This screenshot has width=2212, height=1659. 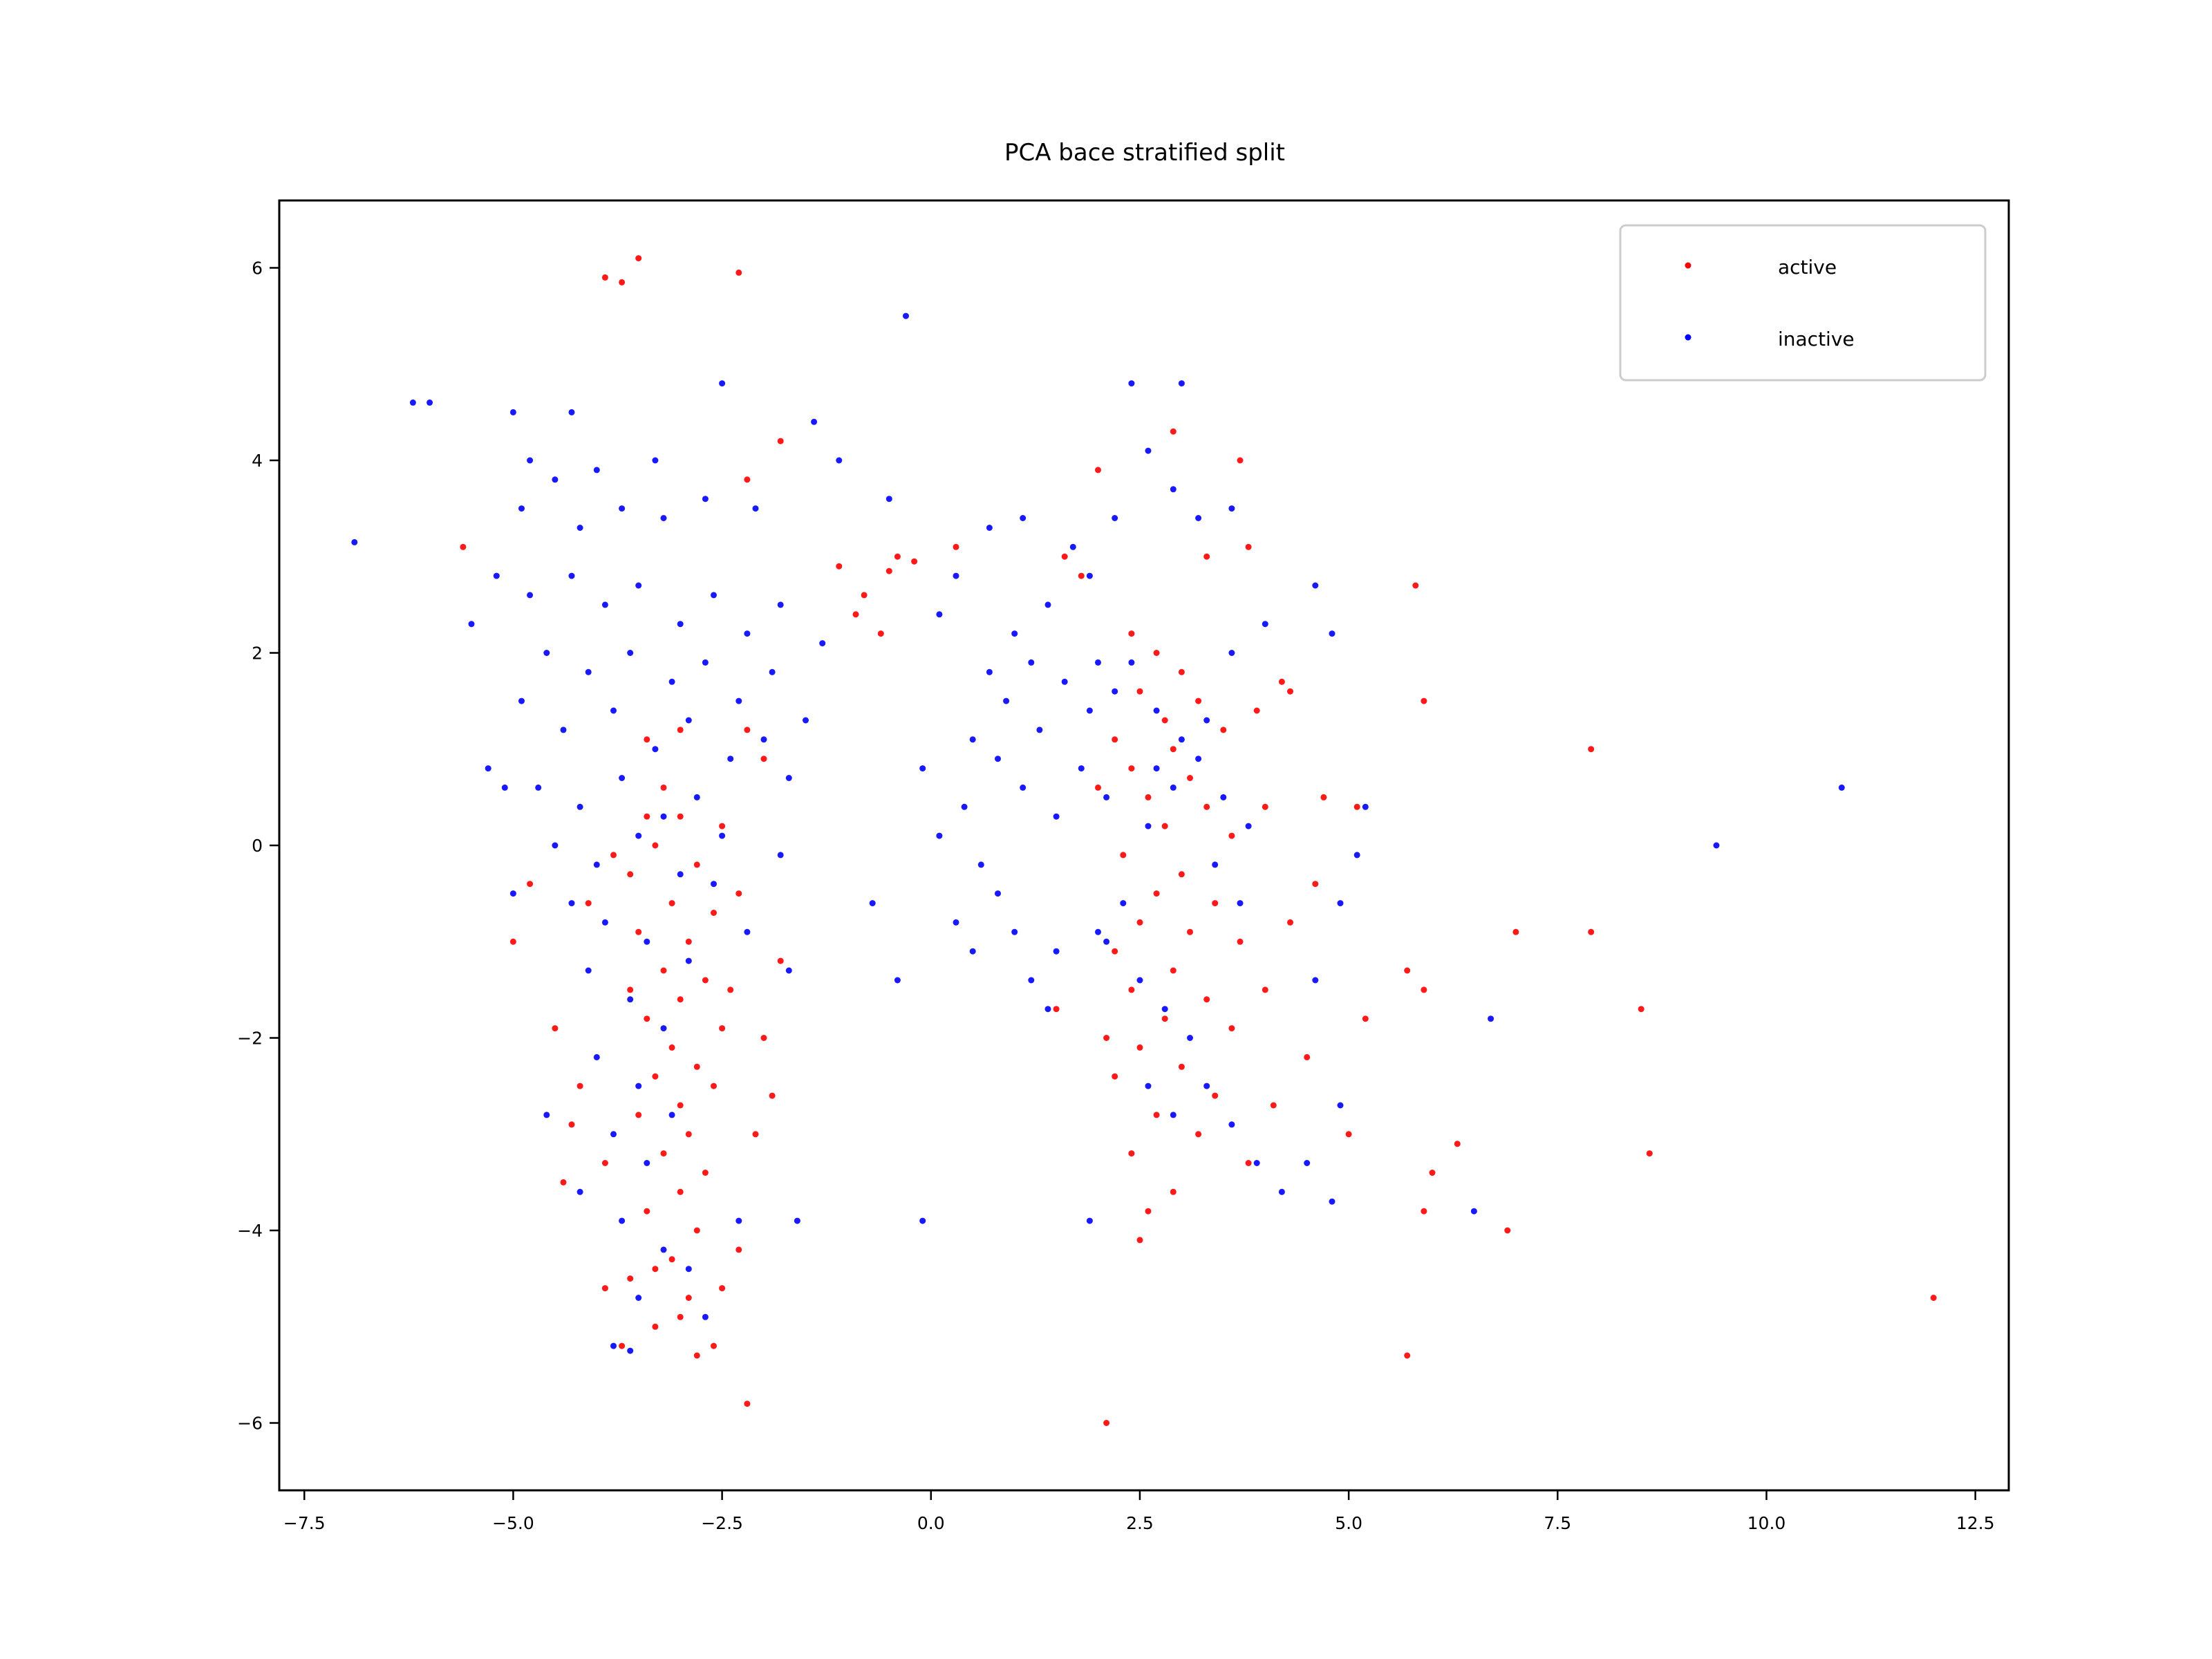 I want to click on legend-marker-active, so click(x=1688, y=265).